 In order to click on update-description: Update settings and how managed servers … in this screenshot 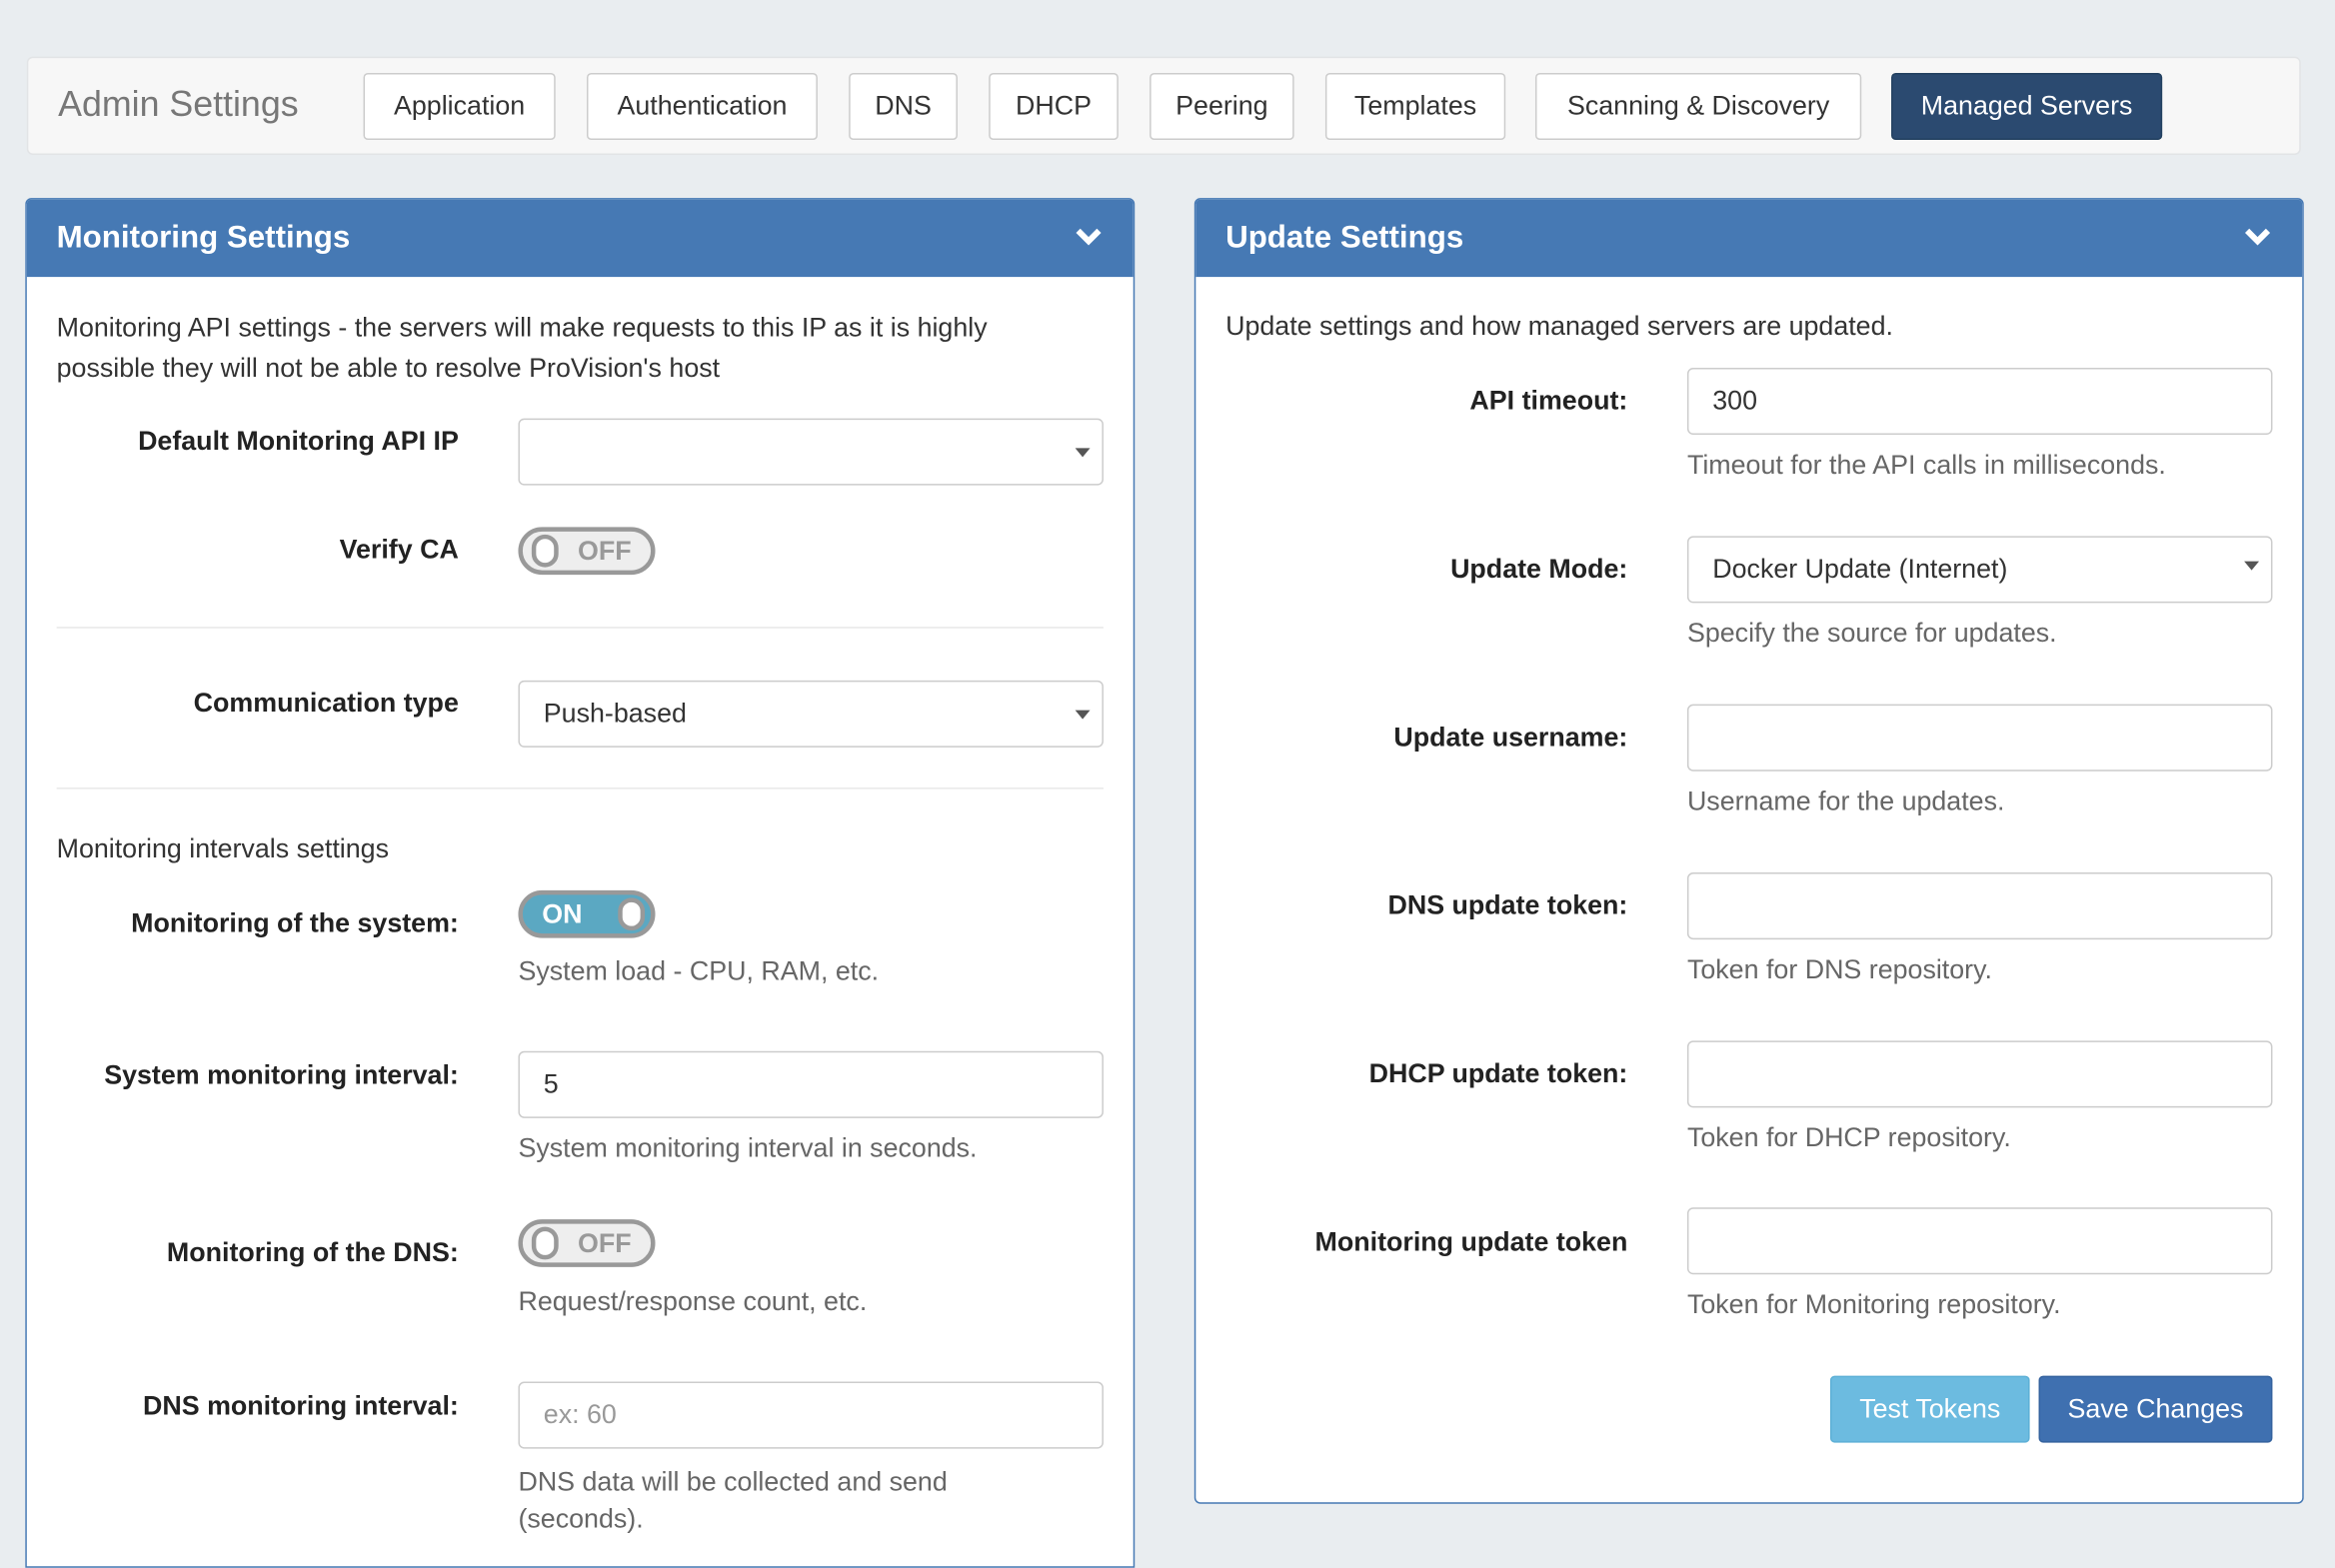, I will do `click(1559, 326)`.